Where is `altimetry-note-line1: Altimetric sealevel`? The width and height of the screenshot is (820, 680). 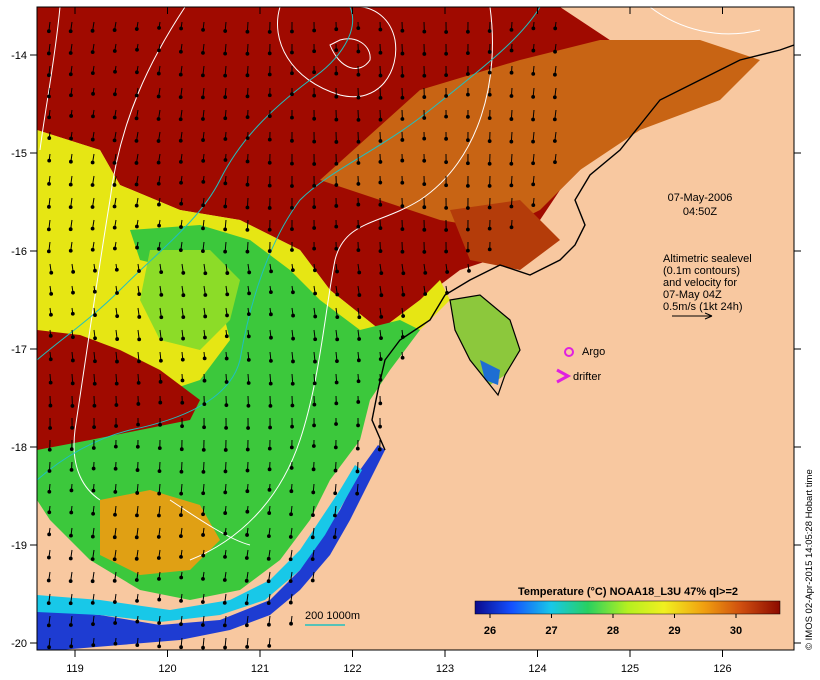 altimetry-note-line1: Altimetric sealevel is located at coordinates (707, 259).